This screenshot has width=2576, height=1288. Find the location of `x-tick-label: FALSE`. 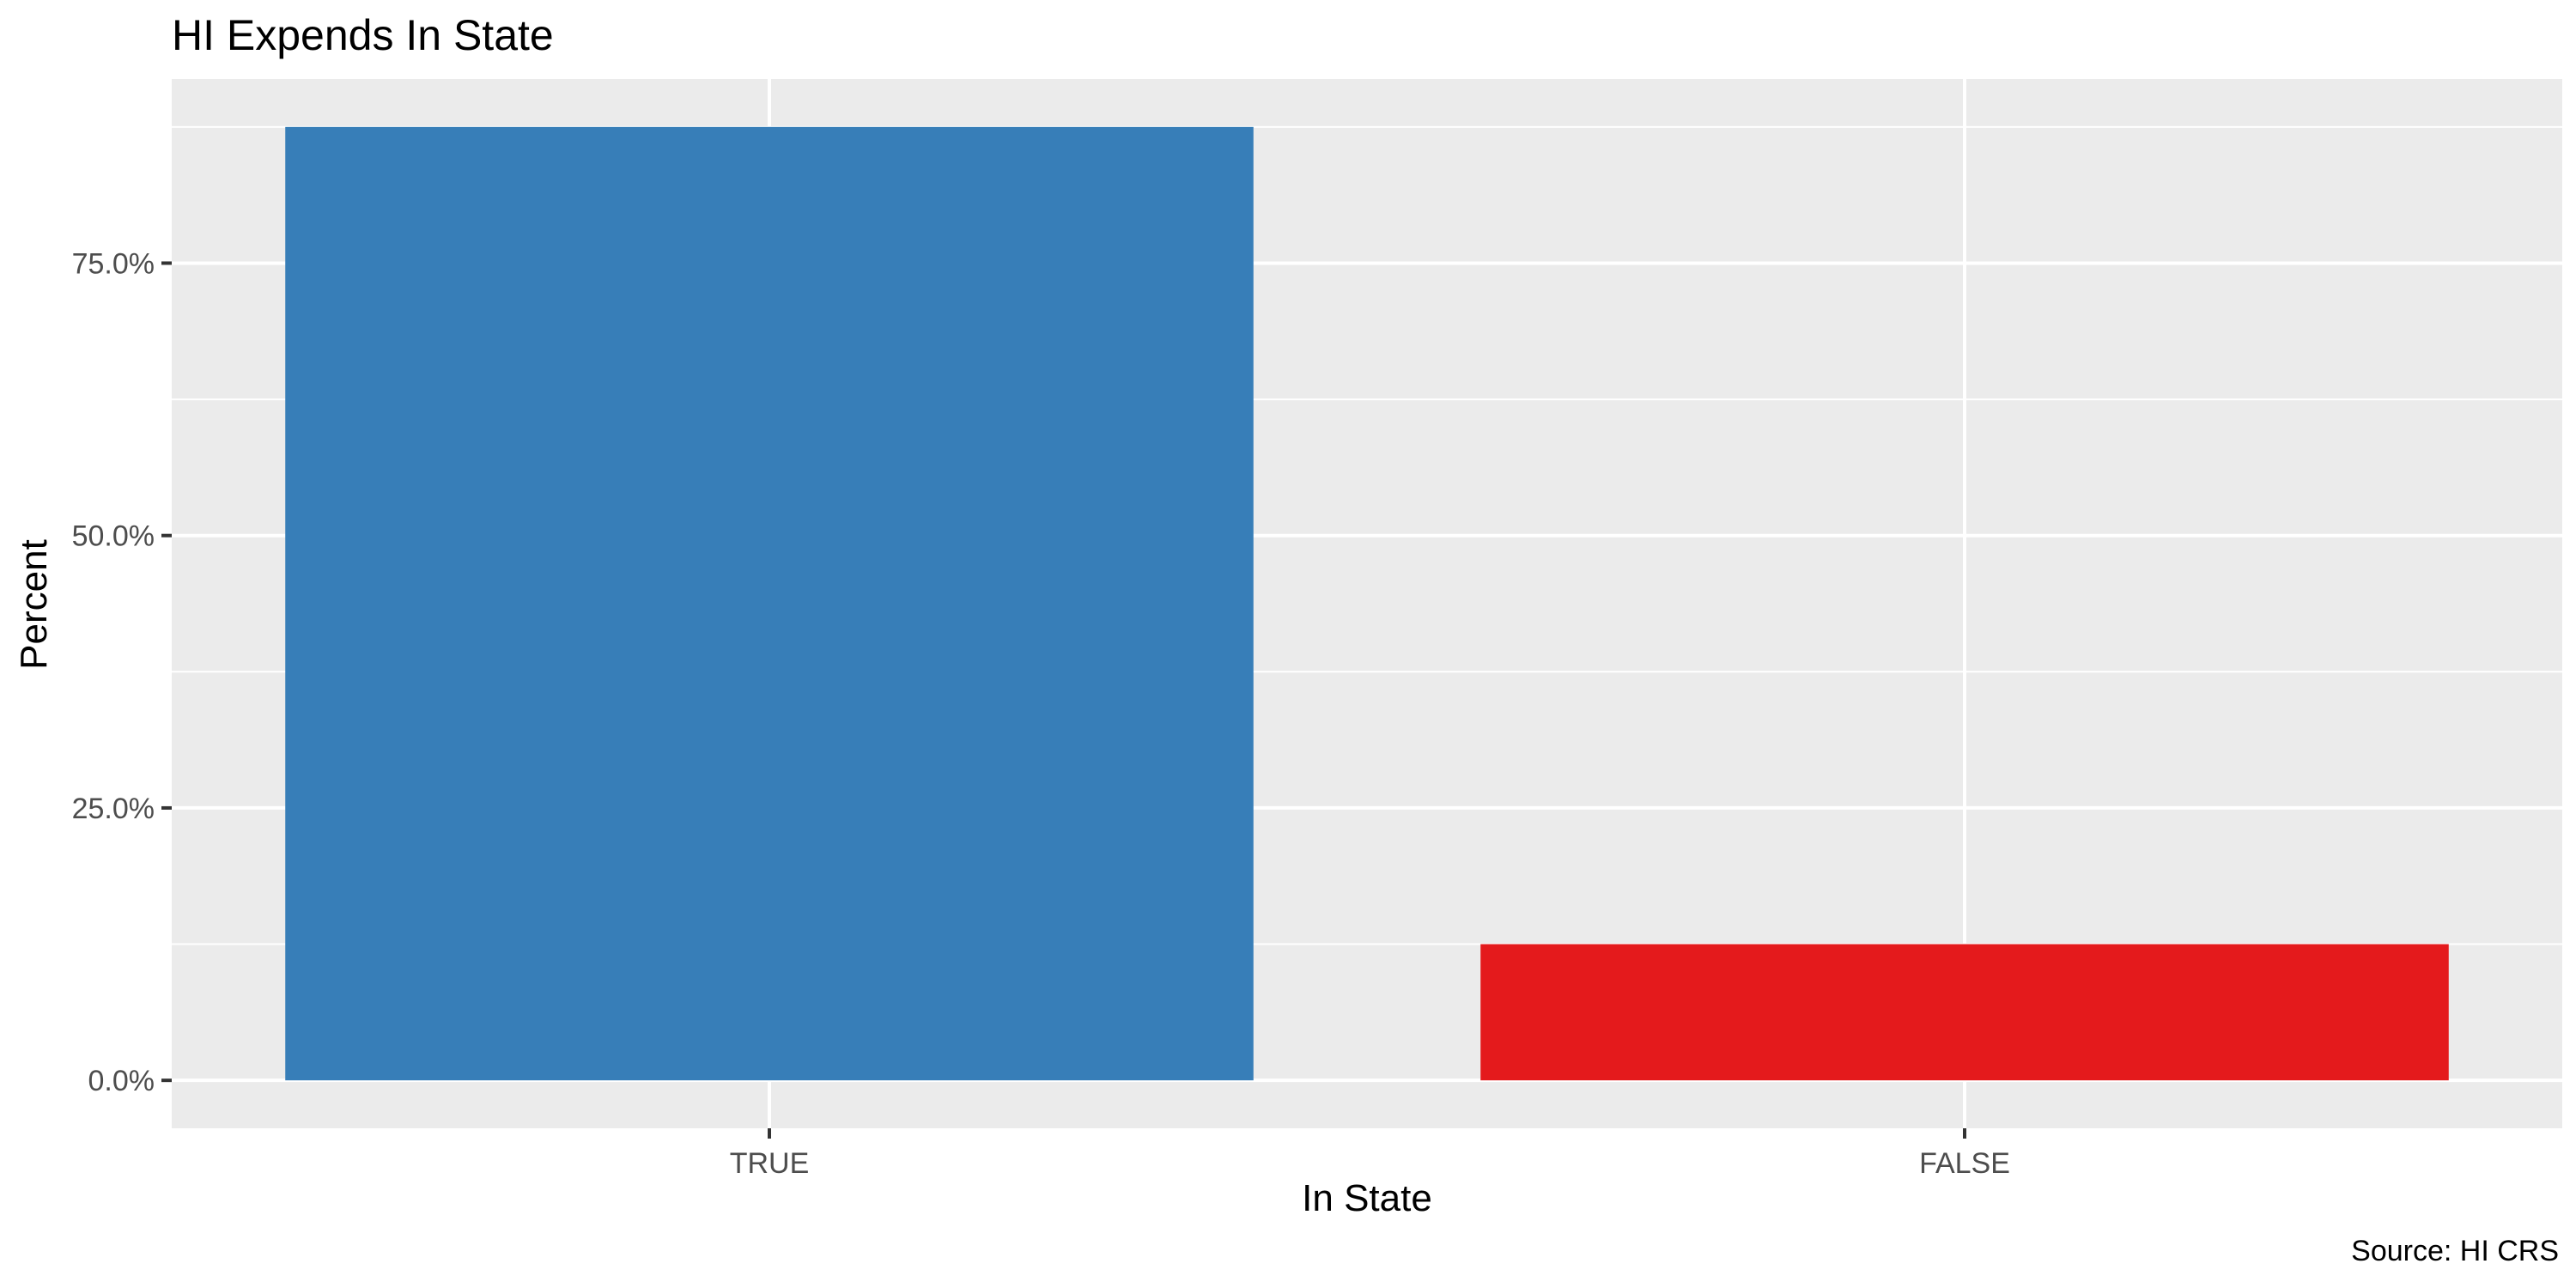

x-tick-label: FALSE is located at coordinates (1965, 1163).